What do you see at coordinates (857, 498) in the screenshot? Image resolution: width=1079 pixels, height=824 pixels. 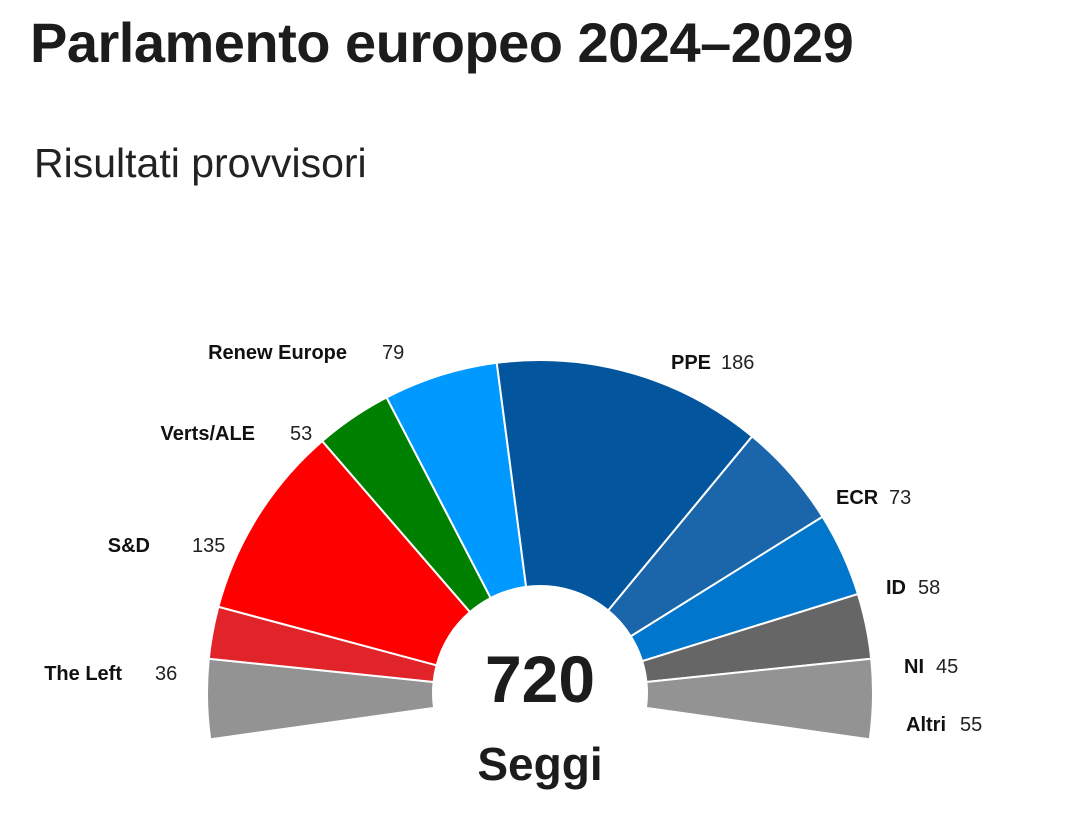 I see `label-ecr-name: ECR` at bounding box center [857, 498].